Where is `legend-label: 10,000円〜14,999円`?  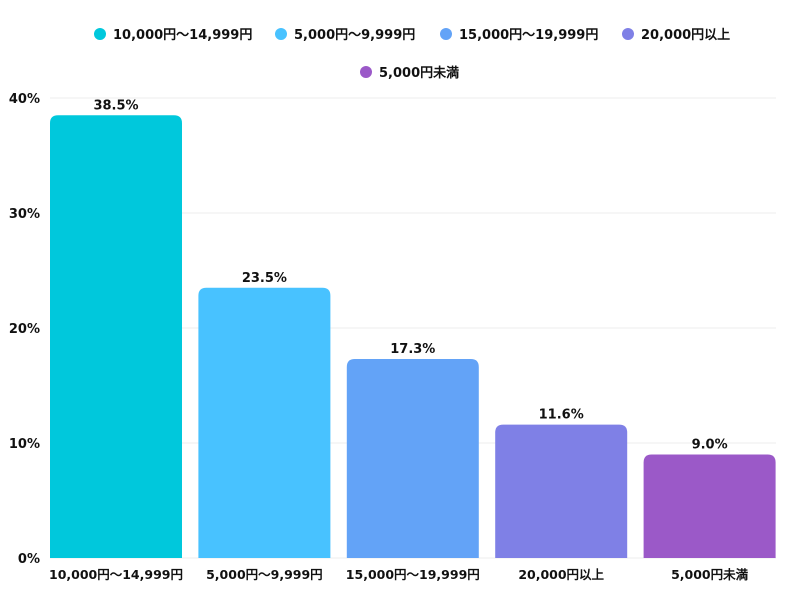 legend-label: 10,000円〜14,999円 is located at coordinates (182, 35).